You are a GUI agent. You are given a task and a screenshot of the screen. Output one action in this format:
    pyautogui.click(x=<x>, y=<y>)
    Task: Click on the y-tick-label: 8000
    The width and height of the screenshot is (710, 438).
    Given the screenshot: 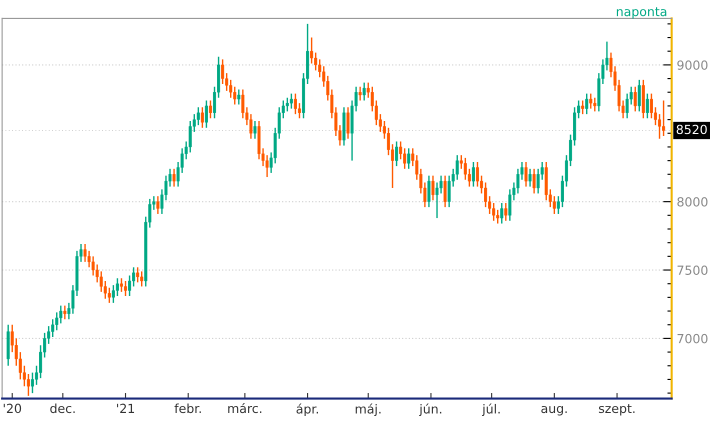 What is the action you would take?
    pyautogui.click(x=692, y=202)
    